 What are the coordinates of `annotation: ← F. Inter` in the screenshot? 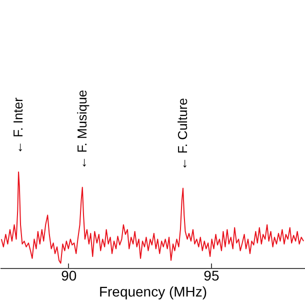 It's located at (18, 125).